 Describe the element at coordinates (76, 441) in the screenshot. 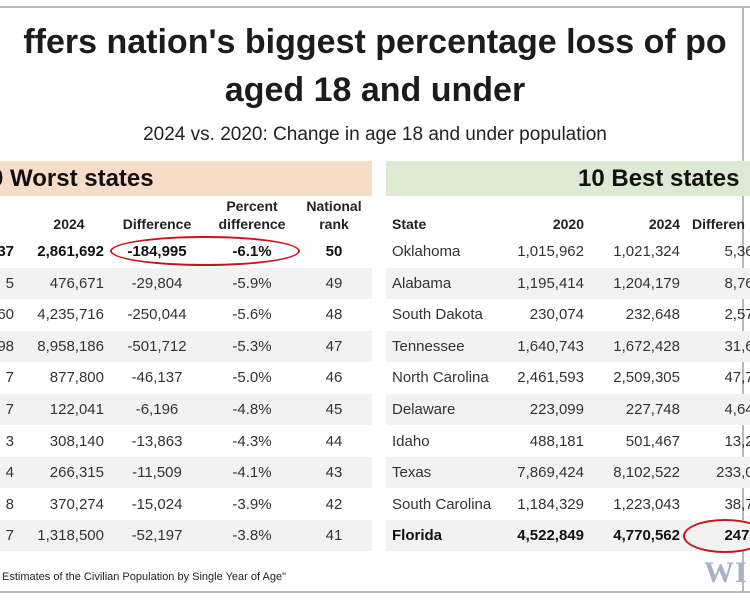

I see `worst-cell-2024: 308,140` at that location.